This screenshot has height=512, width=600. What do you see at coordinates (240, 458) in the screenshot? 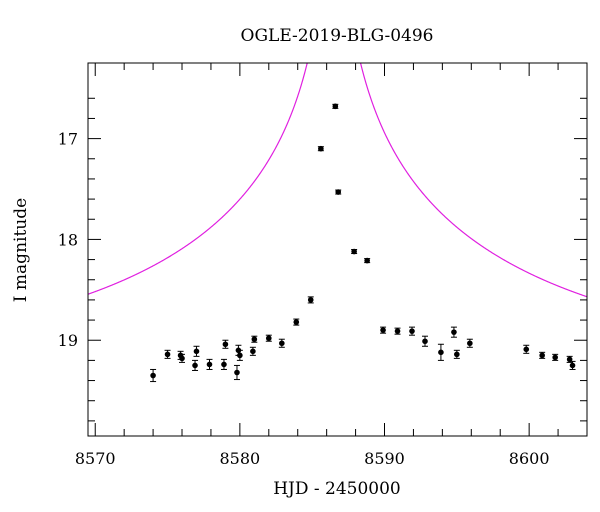
I see `x-tick-label: 8580` at bounding box center [240, 458].